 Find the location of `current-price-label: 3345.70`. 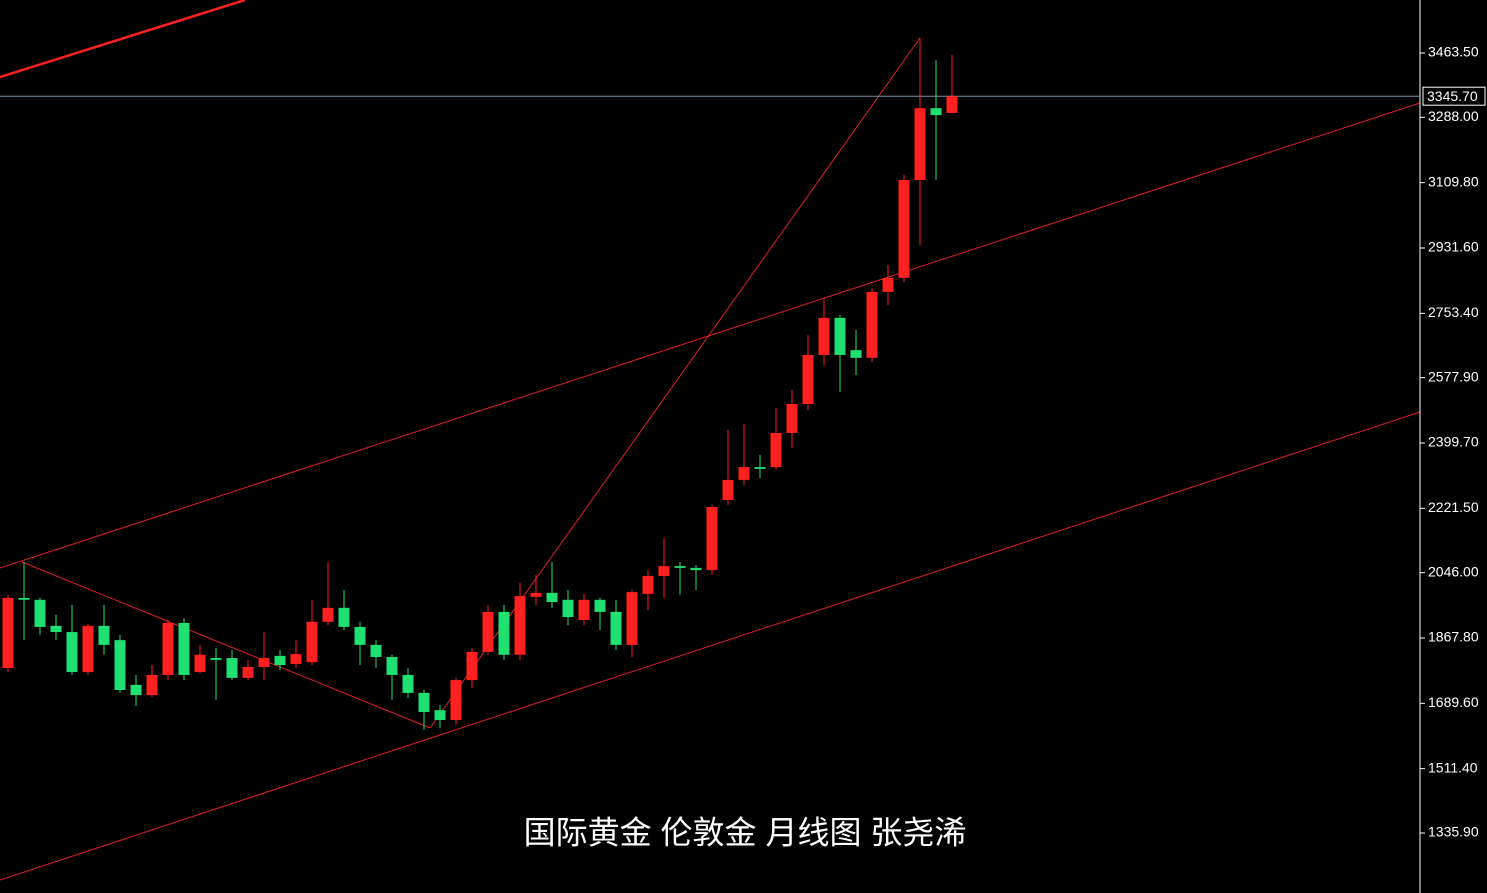

current-price-label: 3345.70 is located at coordinates (1452, 96).